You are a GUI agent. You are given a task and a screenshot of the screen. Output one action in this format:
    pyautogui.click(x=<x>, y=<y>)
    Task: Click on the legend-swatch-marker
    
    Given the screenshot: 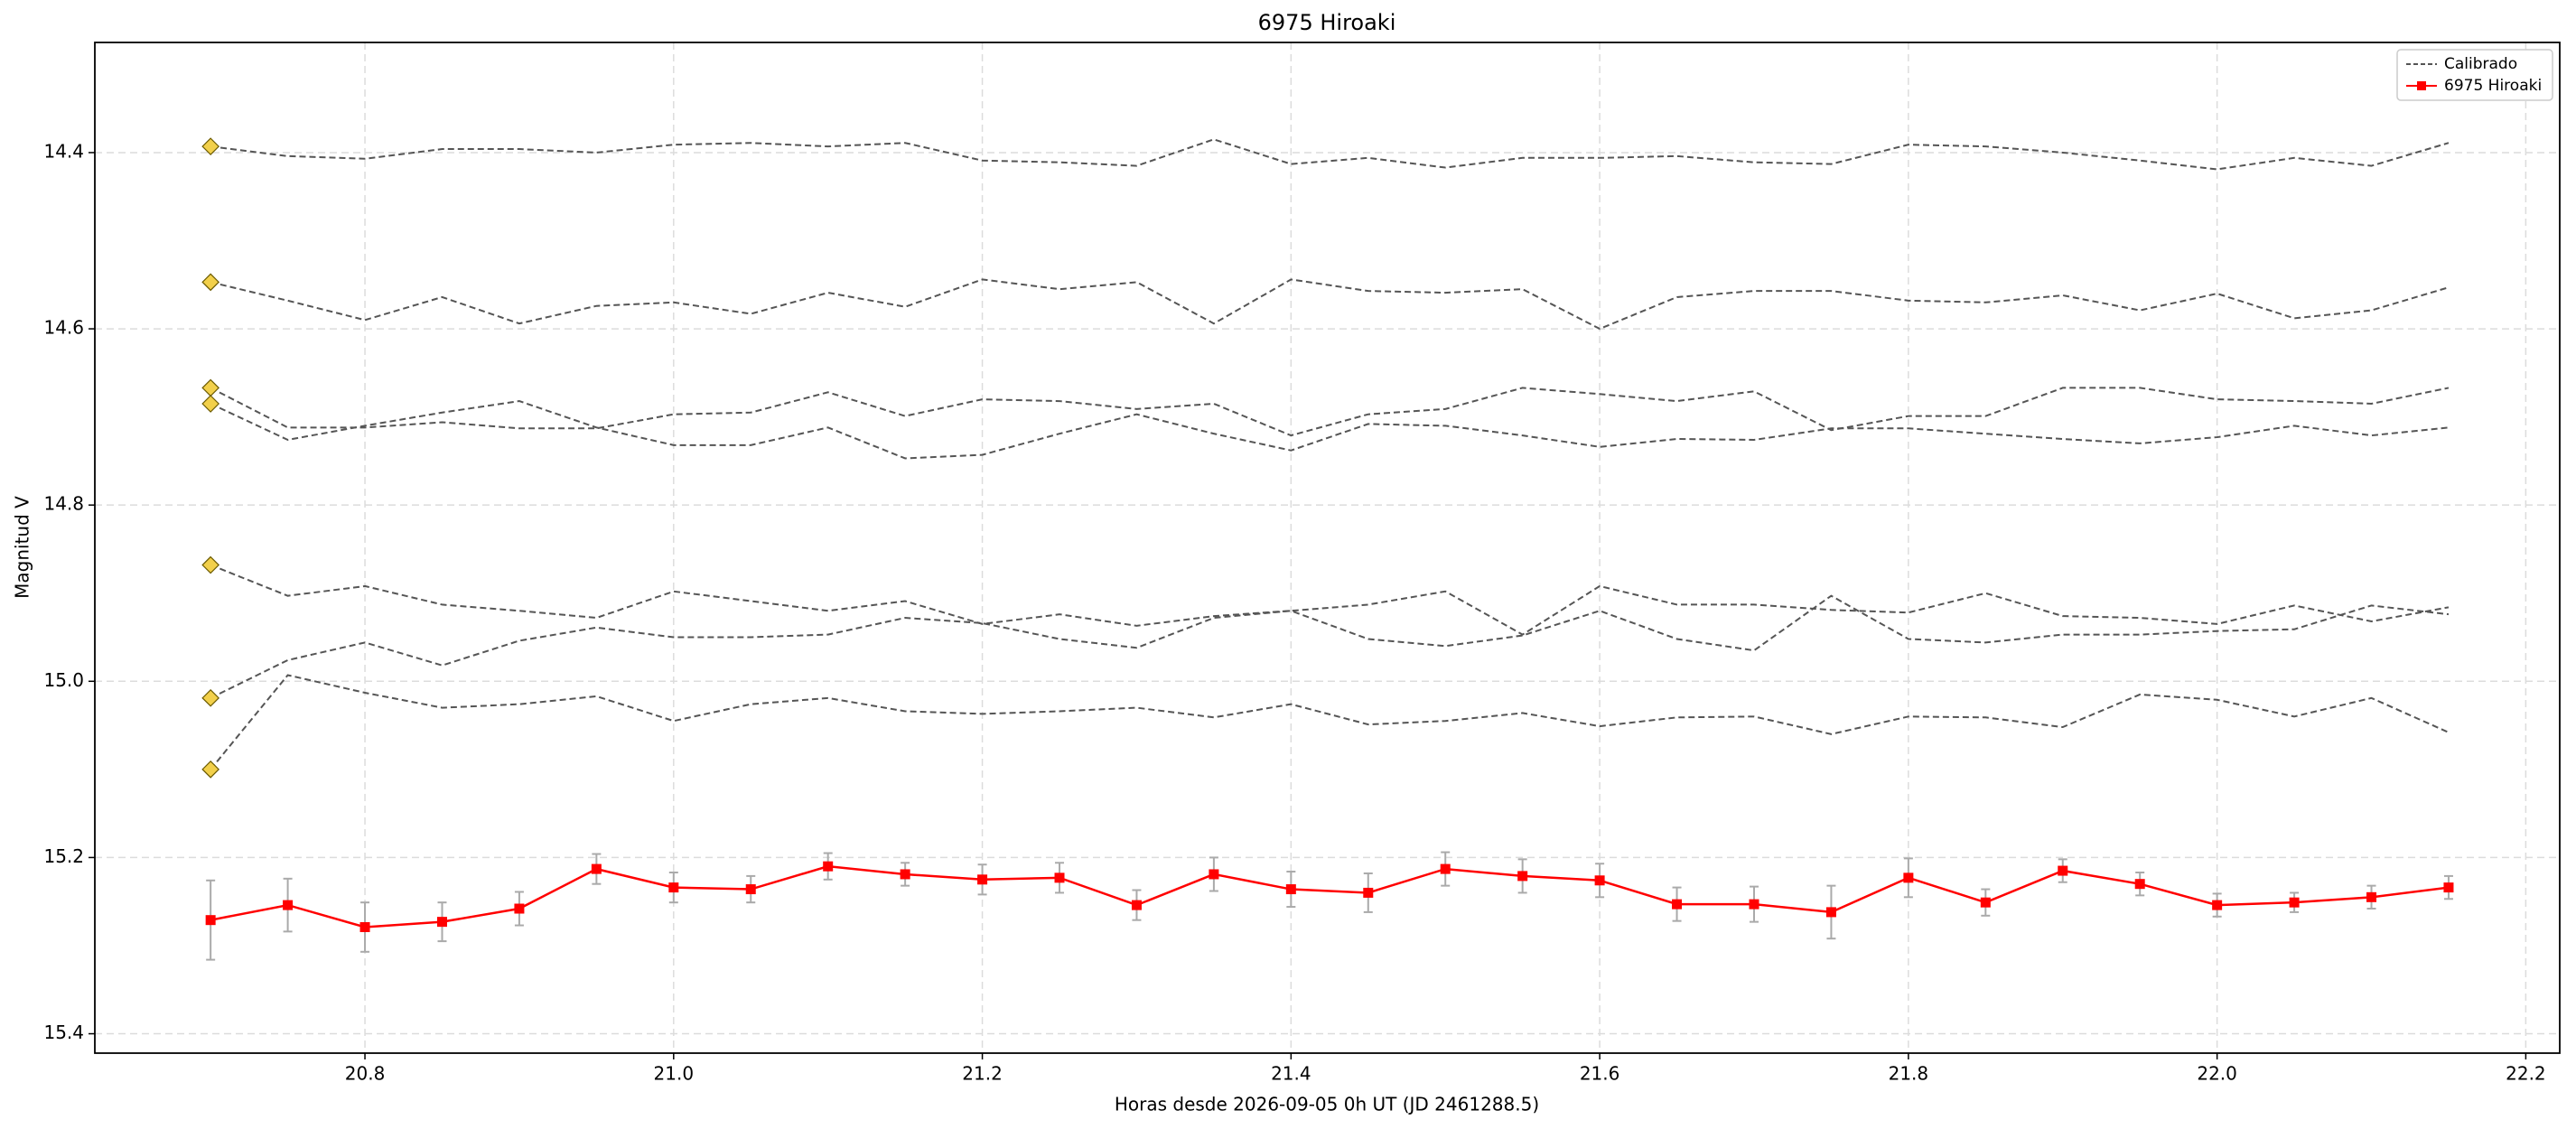 What is the action you would take?
    pyautogui.click(x=2421, y=85)
    